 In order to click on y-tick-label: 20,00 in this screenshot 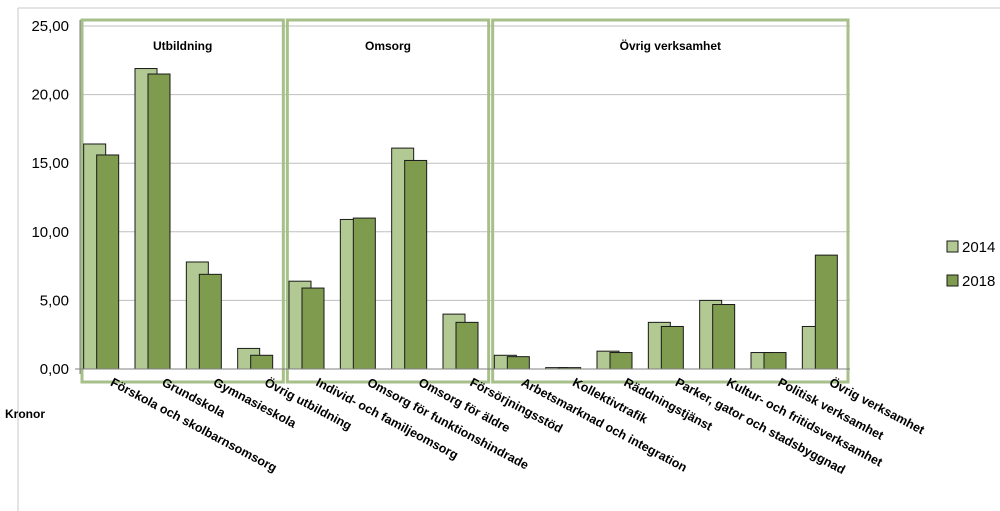, I will do `click(50, 95)`.